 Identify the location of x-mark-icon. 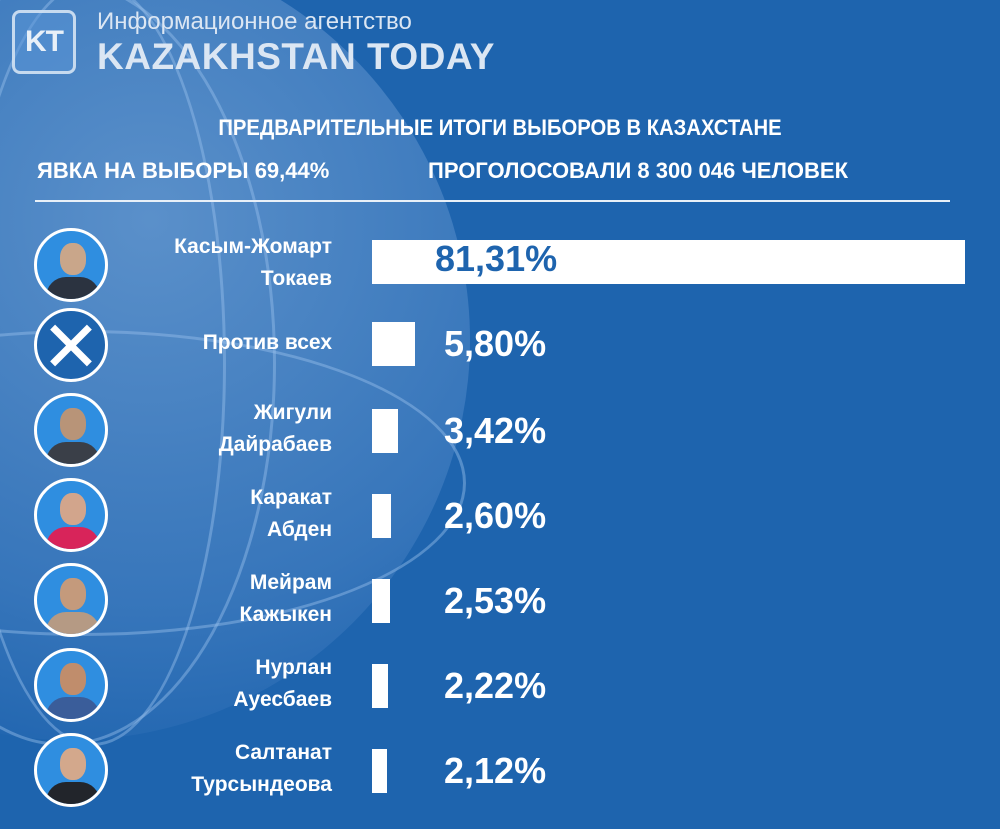
(71, 345).